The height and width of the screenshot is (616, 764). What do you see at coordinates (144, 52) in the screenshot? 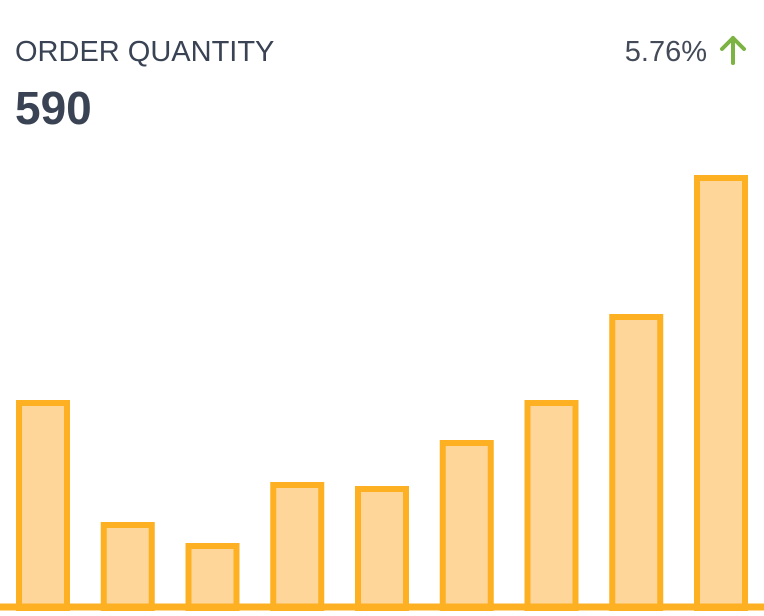
I see `kpi-title: ORDER QUANTITY` at bounding box center [144, 52].